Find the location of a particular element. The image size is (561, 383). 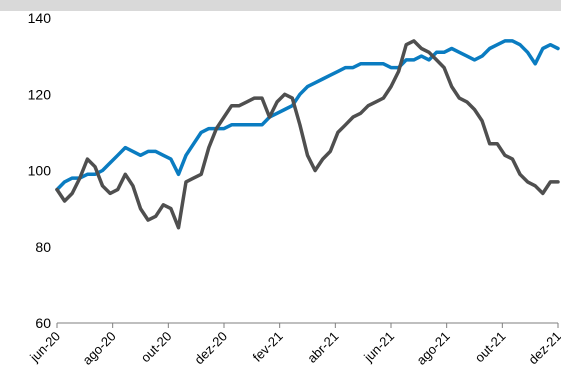

y-tick-label: 140 is located at coordinates (40, 18).